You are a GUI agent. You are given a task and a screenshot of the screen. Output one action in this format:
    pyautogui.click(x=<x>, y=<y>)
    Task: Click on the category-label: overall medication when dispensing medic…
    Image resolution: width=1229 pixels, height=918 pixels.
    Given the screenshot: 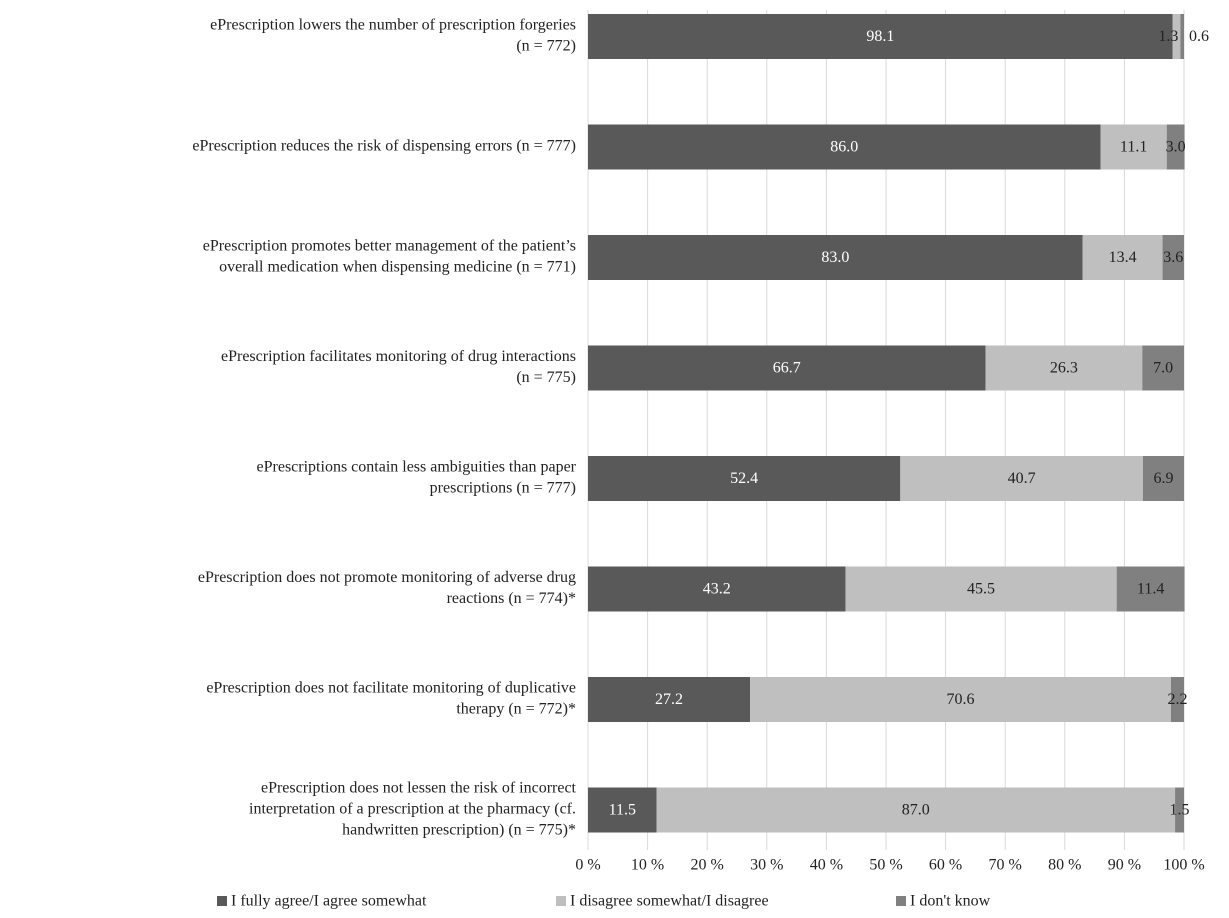 What is the action you would take?
    pyautogui.click(x=397, y=267)
    